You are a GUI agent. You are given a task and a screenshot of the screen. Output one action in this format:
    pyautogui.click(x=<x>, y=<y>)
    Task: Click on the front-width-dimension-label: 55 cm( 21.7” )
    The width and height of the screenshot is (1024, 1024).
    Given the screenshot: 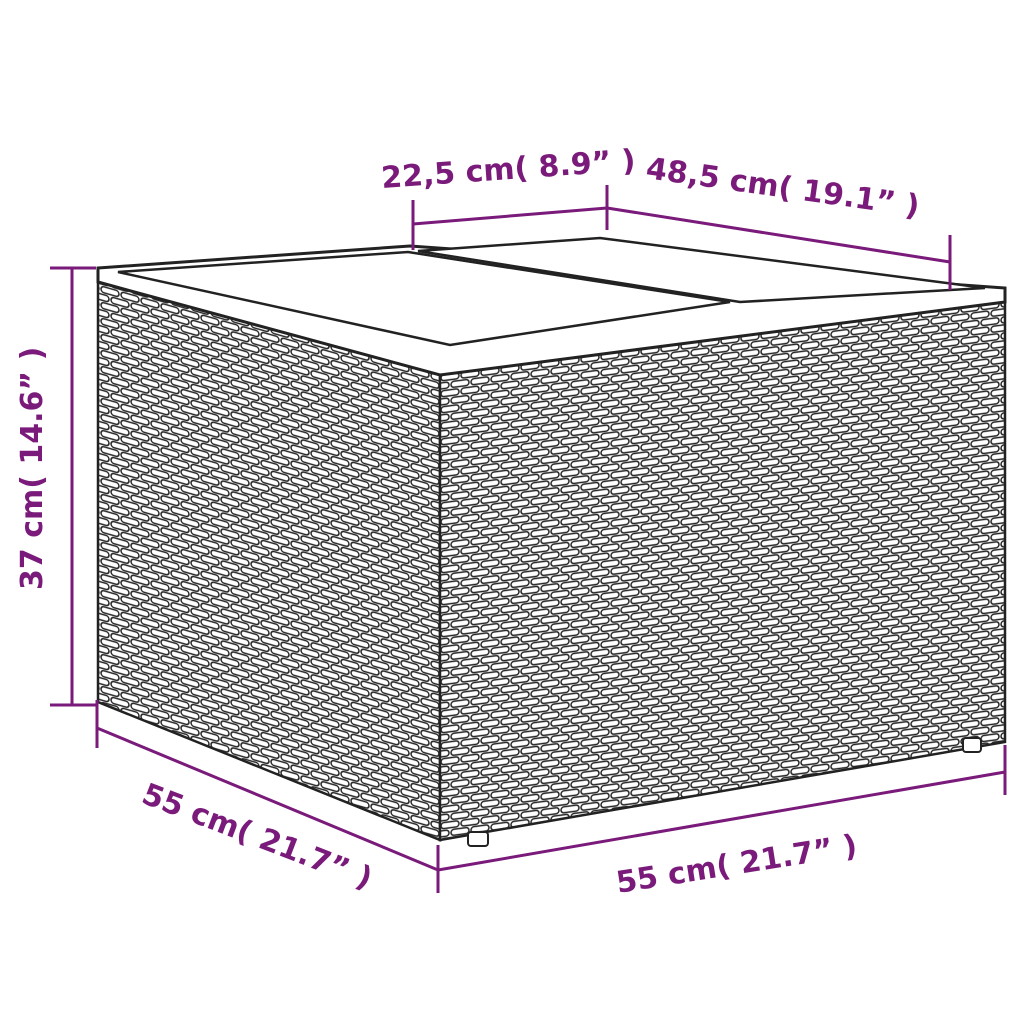 What is the action you would take?
    pyautogui.click(x=737, y=864)
    